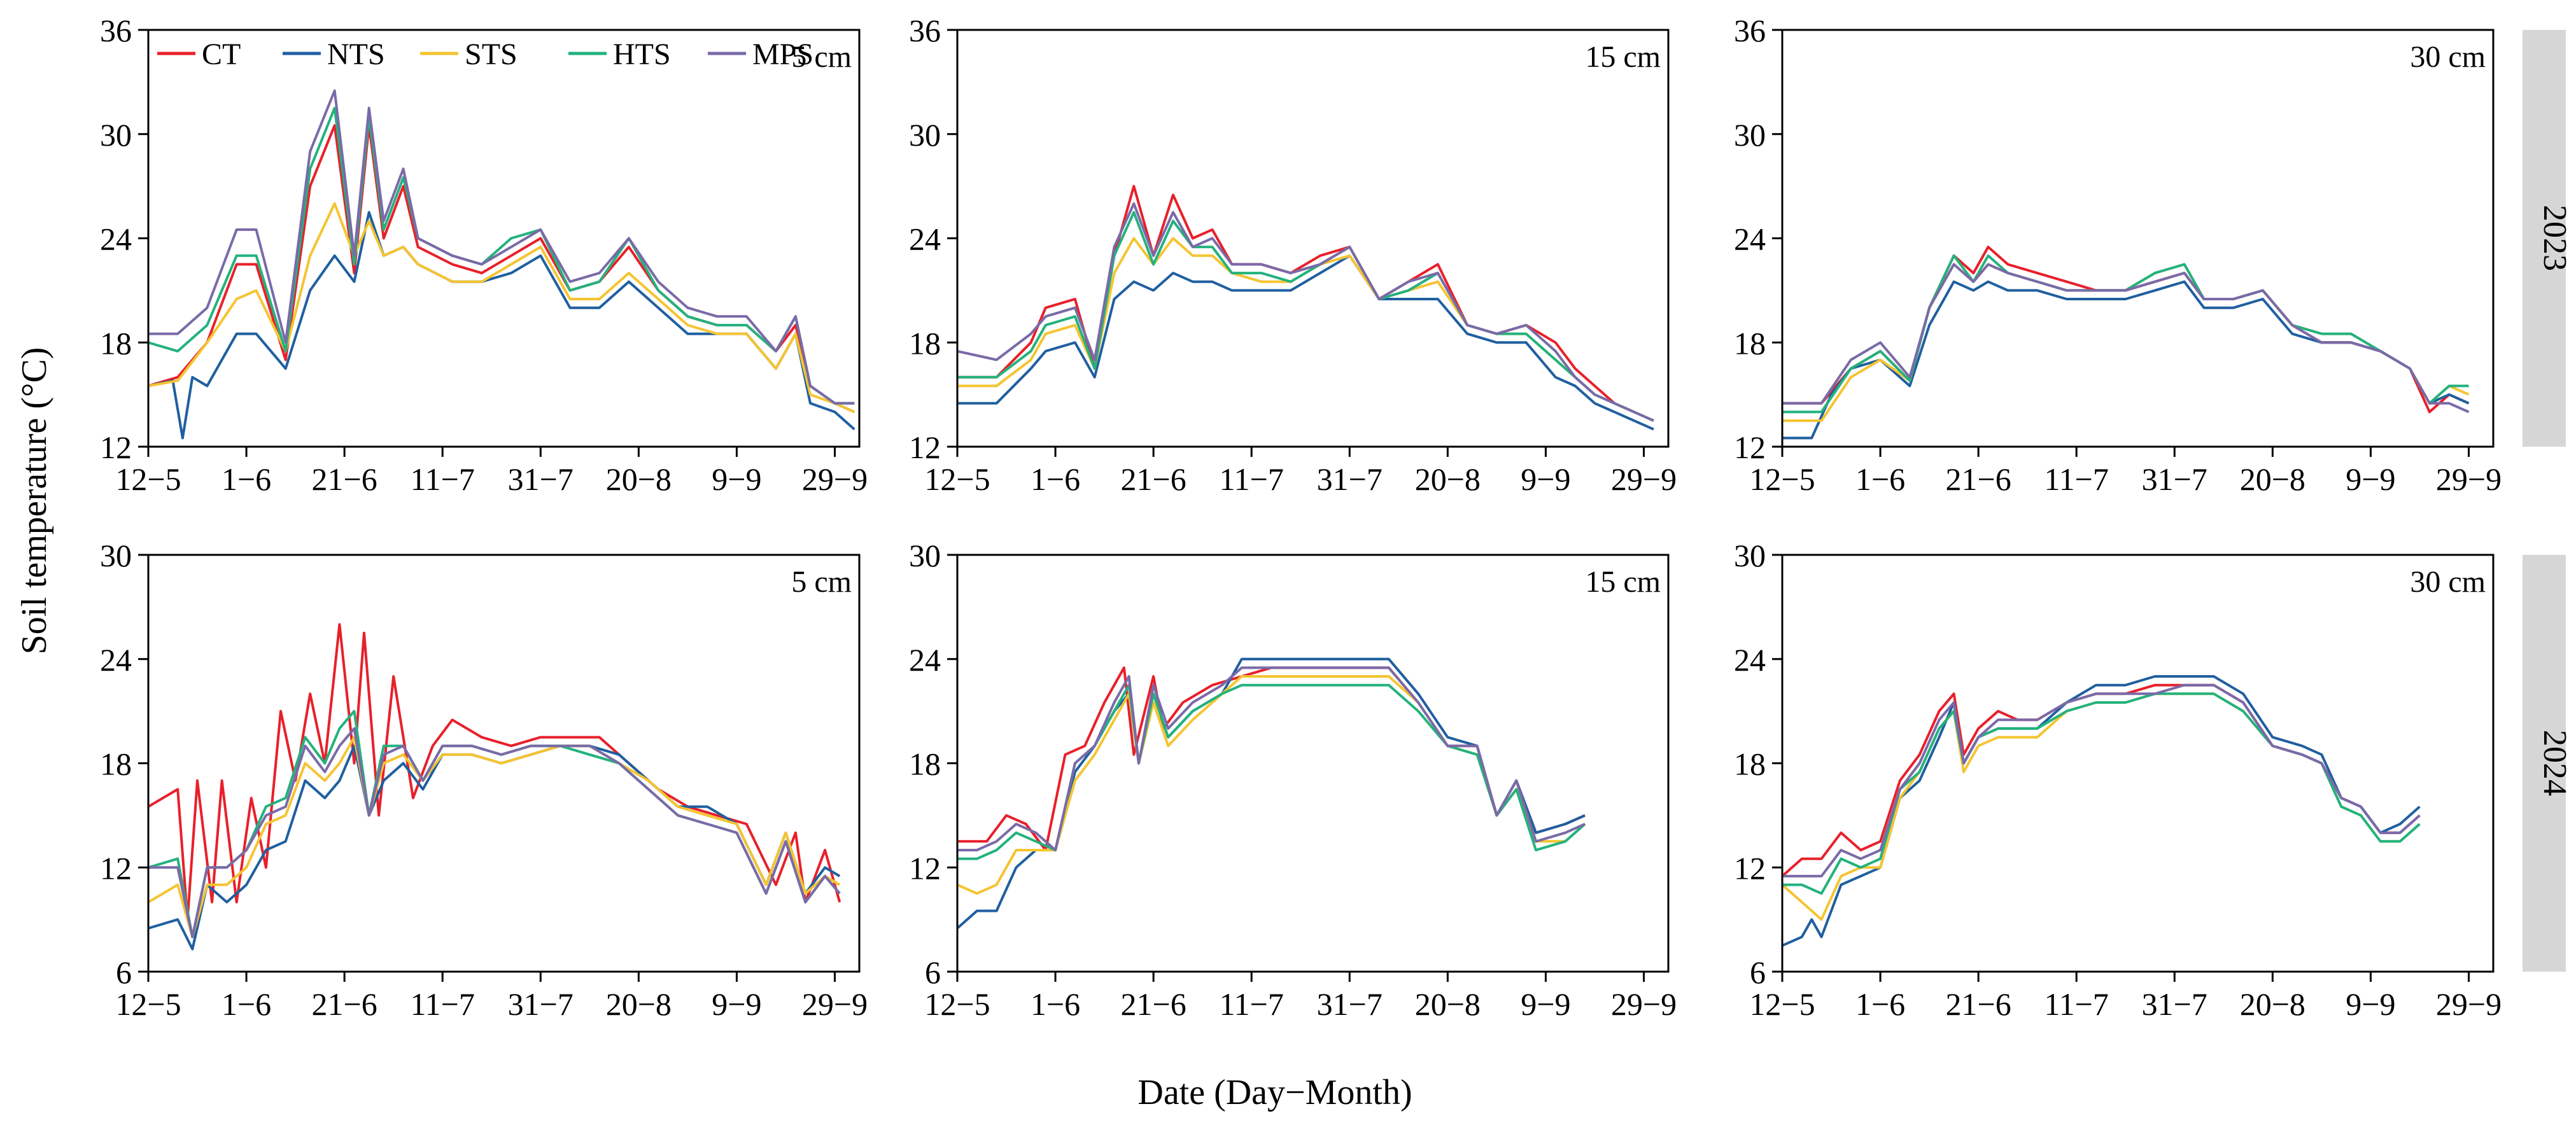 Image resolution: width=2576 pixels, height=1132 pixels. What do you see at coordinates (642, 55) in the screenshot?
I see `legend-label-hts: HTS` at bounding box center [642, 55].